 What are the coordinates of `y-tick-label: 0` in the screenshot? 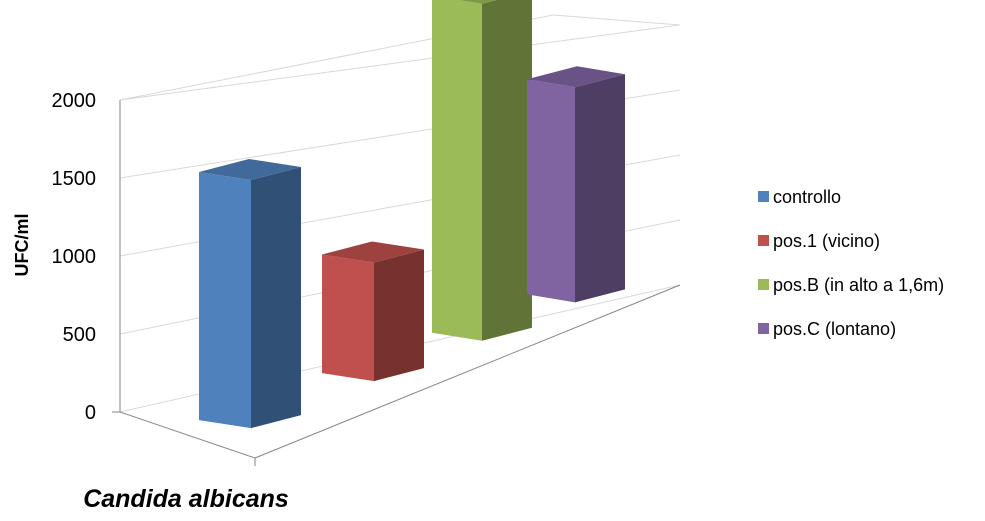 It's located at (90, 413).